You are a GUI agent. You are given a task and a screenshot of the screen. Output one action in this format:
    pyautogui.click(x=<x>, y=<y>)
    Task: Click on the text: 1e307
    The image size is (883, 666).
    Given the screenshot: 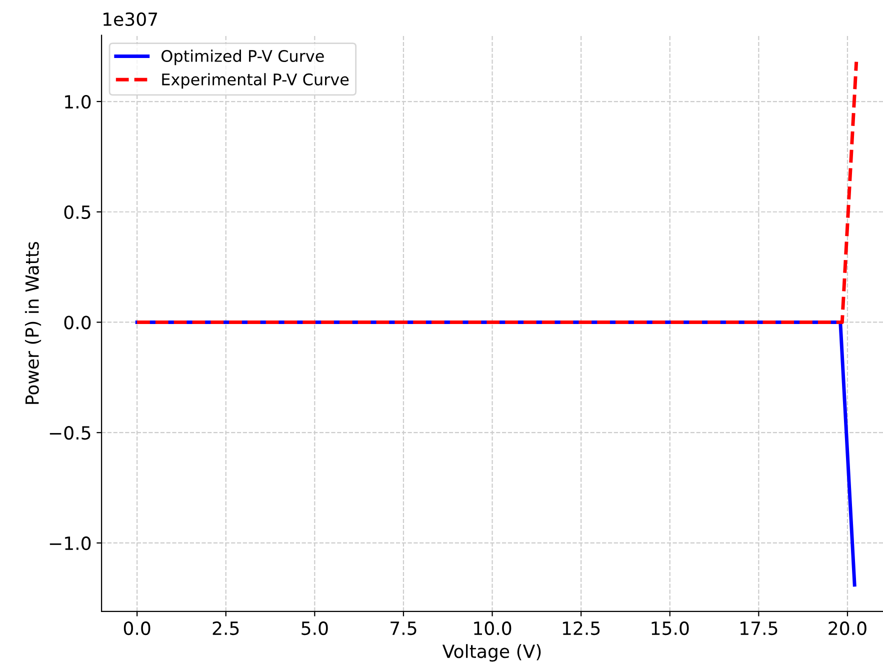 What is the action you would take?
    pyautogui.click(x=131, y=19)
    